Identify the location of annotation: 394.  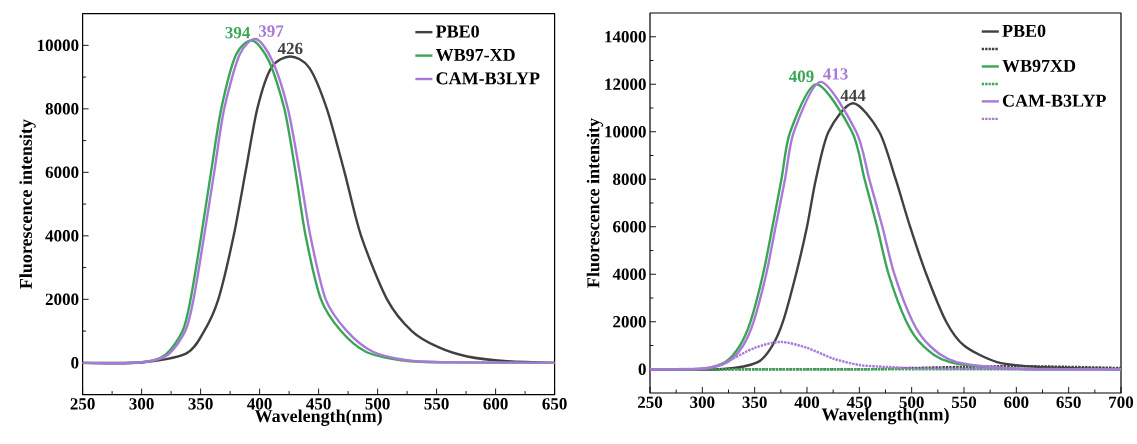
(238, 32).